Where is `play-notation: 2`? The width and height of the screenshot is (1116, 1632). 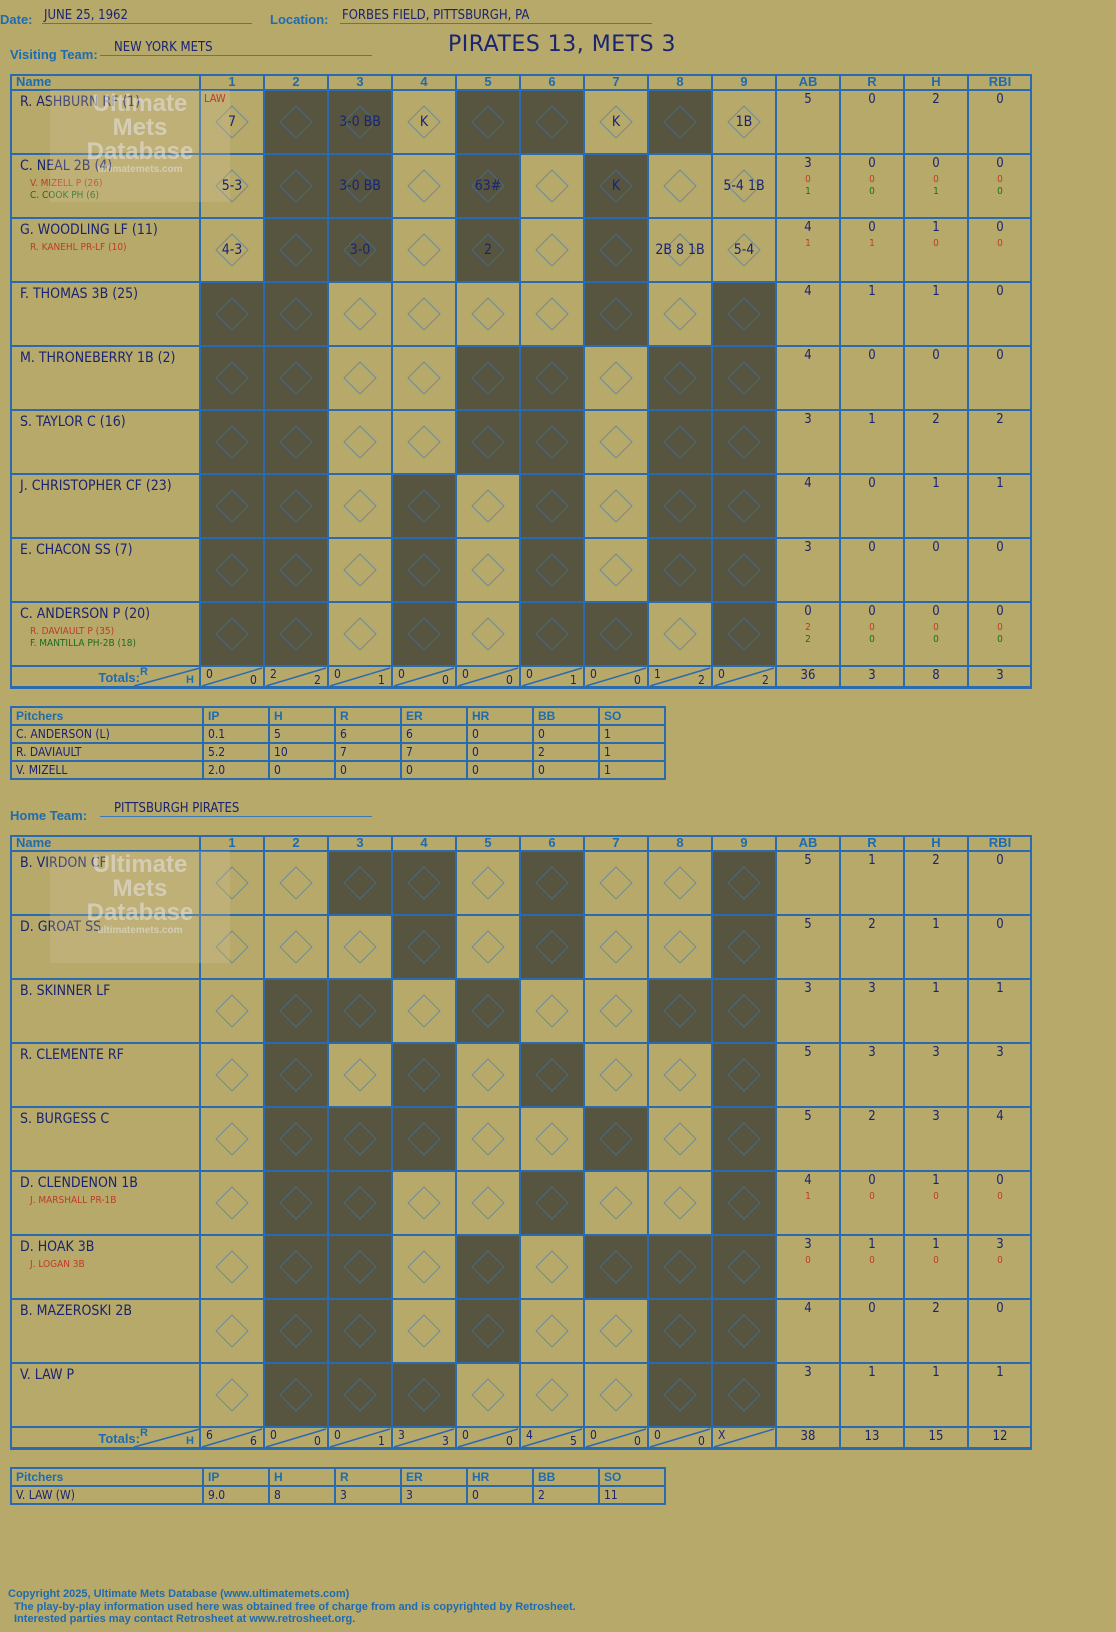 play-notation: 2 is located at coordinates (487, 250).